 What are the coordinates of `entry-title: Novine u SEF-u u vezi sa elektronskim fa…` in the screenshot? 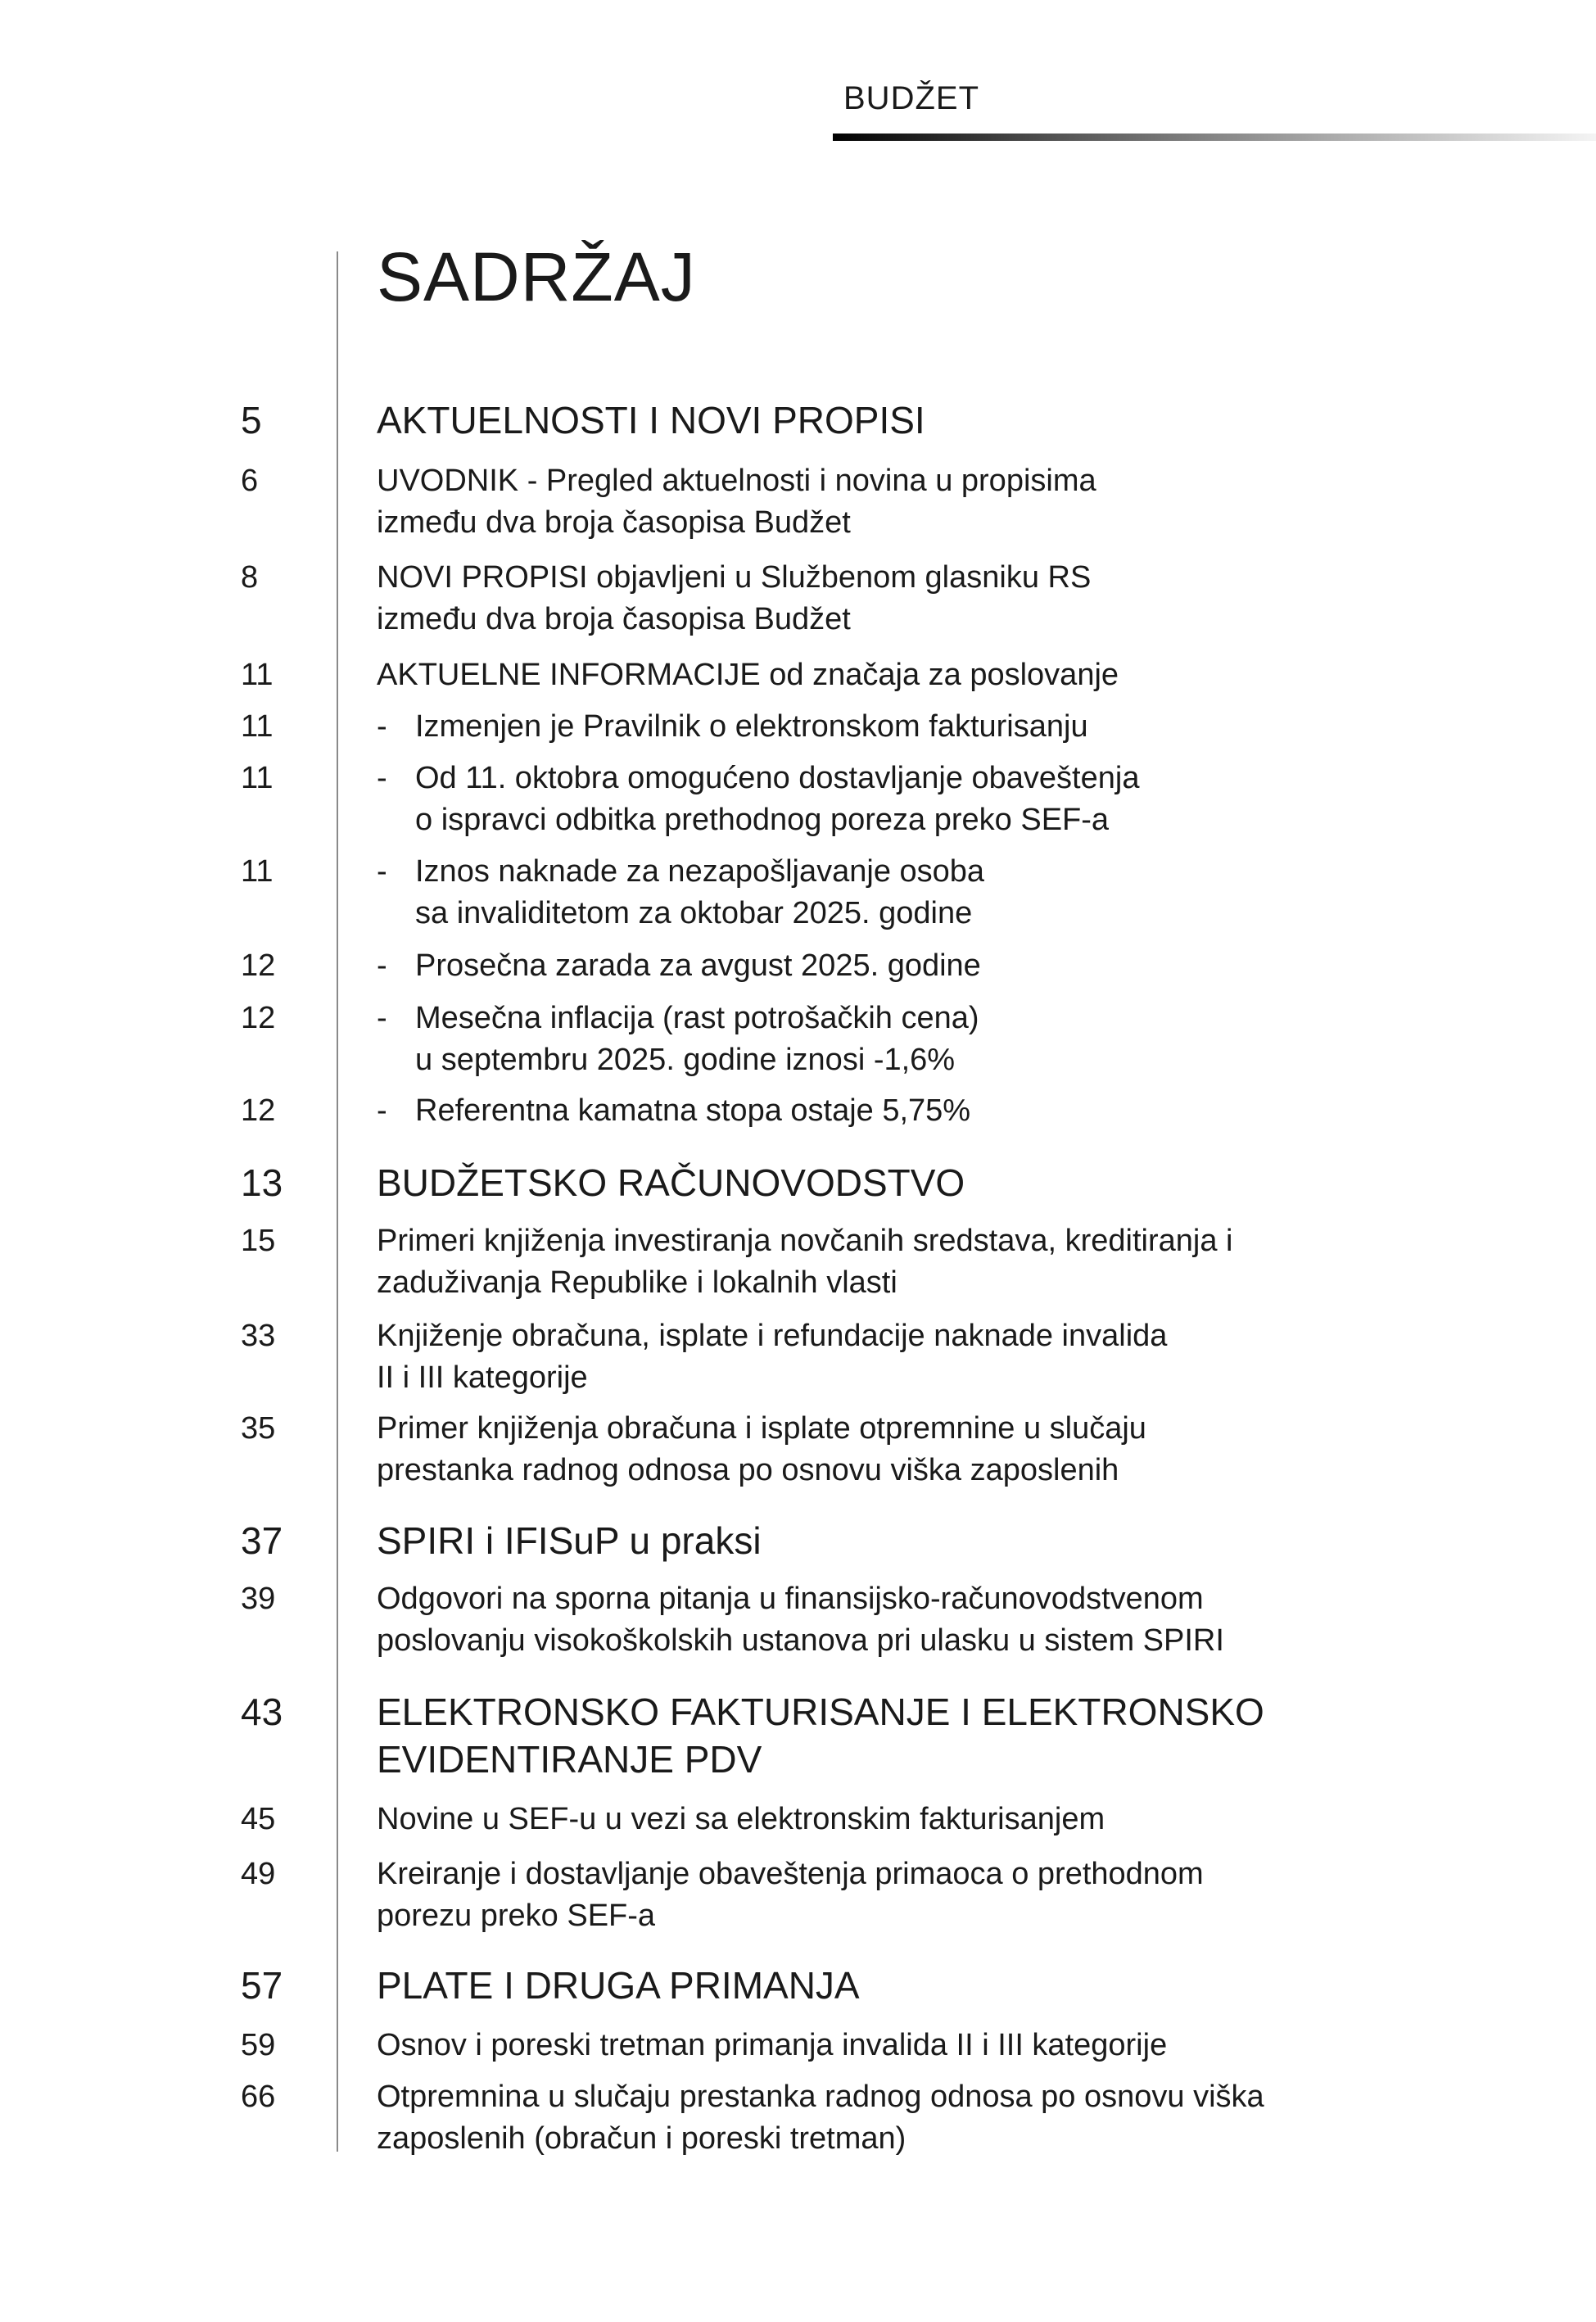 It's located at (909, 1819).